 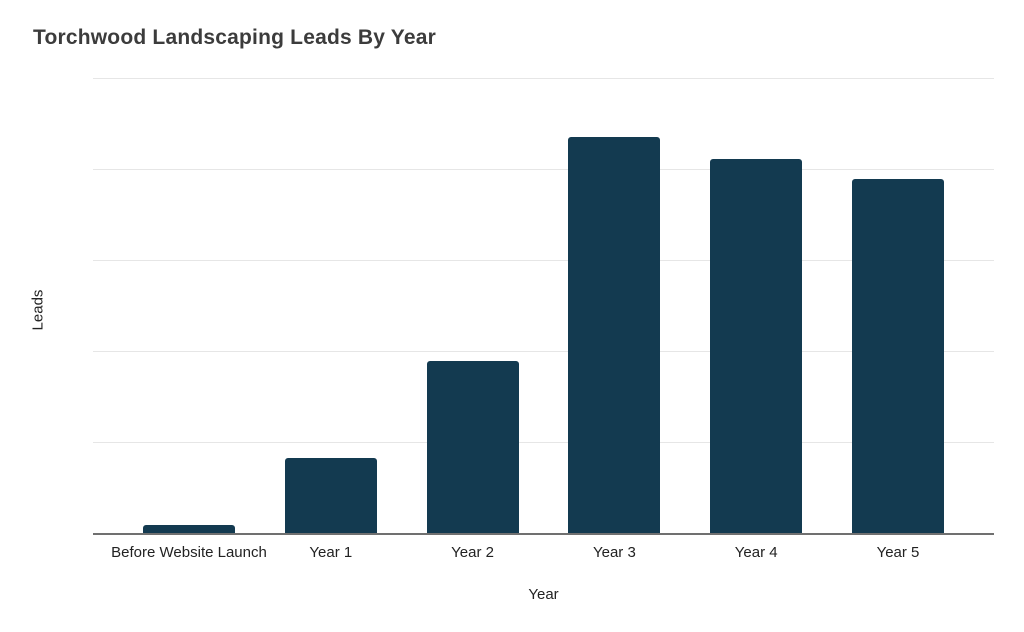 What do you see at coordinates (543, 594) in the screenshot?
I see `x-axis-title: Year` at bounding box center [543, 594].